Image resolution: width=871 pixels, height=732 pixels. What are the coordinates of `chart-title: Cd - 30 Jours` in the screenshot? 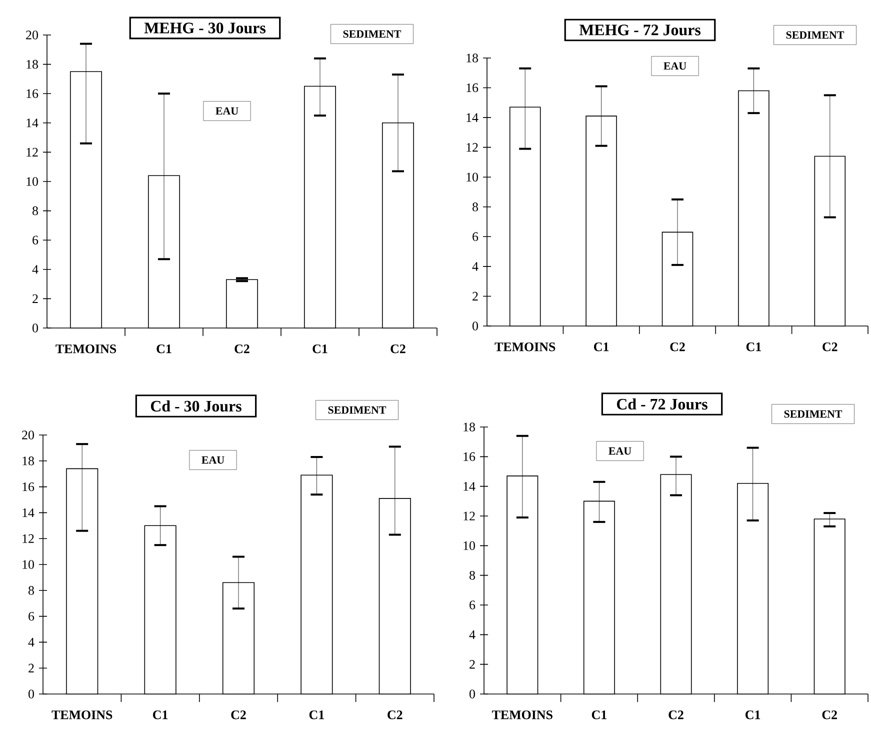 It's located at (196, 406).